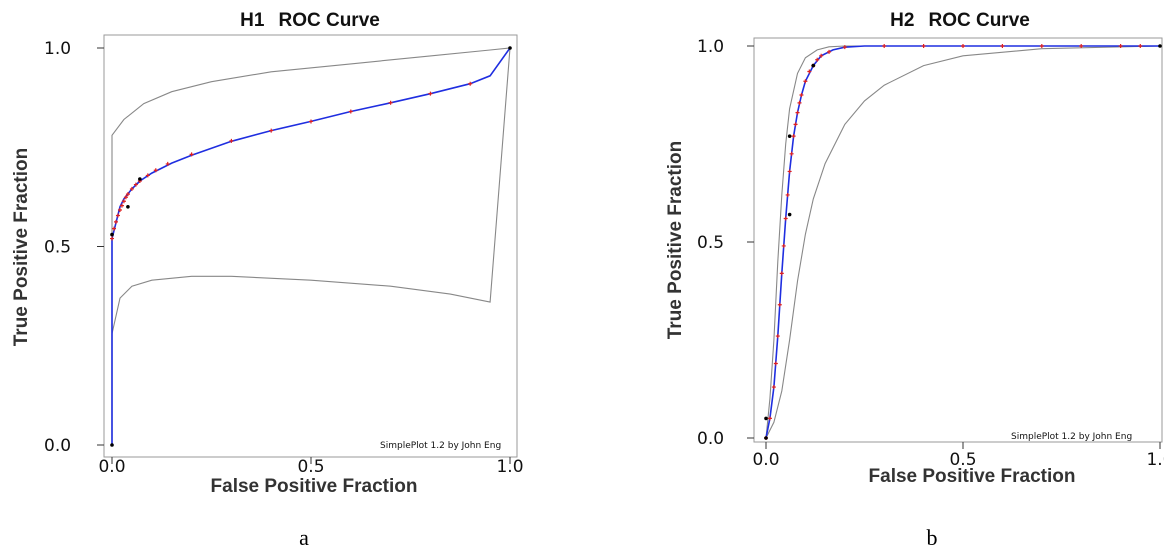 The image size is (1164, 555). I want to click on y-tick-label: 1.0, so click(710, 47).